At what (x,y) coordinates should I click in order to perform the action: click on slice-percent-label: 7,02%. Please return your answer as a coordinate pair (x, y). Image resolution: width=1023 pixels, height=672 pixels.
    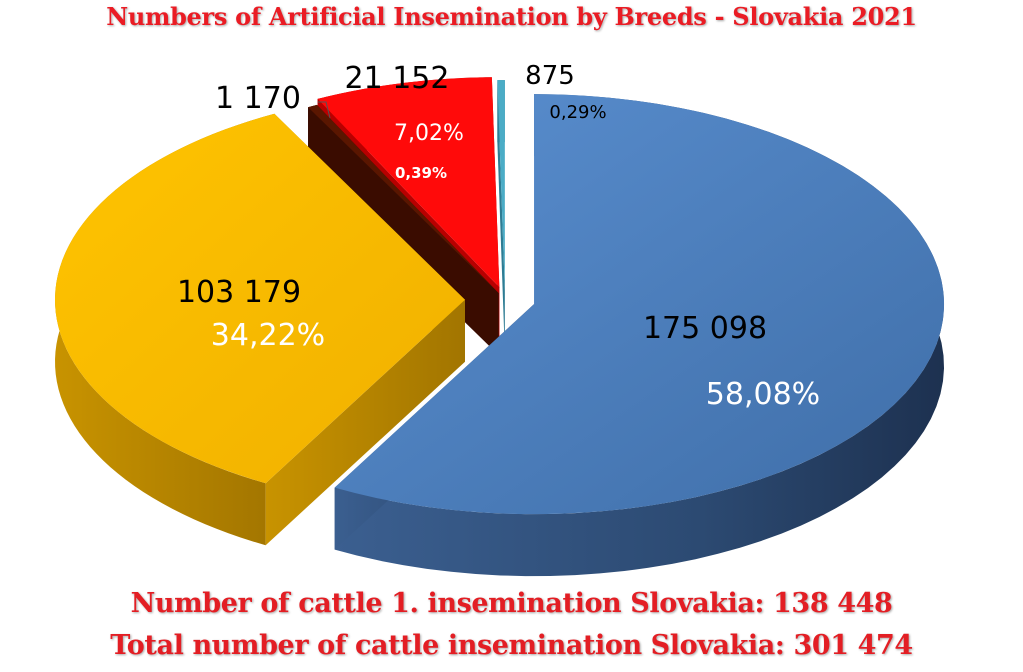
    Looking at the image, I should click on (429, 133).